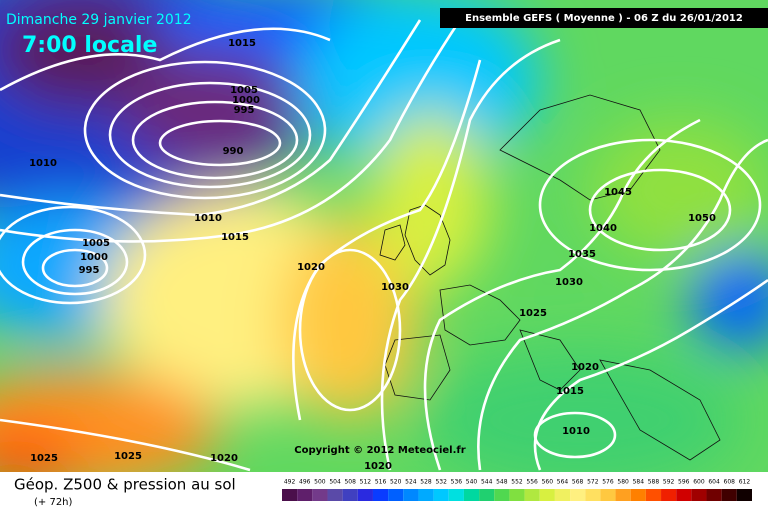  What do you see at coordinates (366, 482) in the screenshot?
I see `legend-label: 512` at bounding box center [366, 482].